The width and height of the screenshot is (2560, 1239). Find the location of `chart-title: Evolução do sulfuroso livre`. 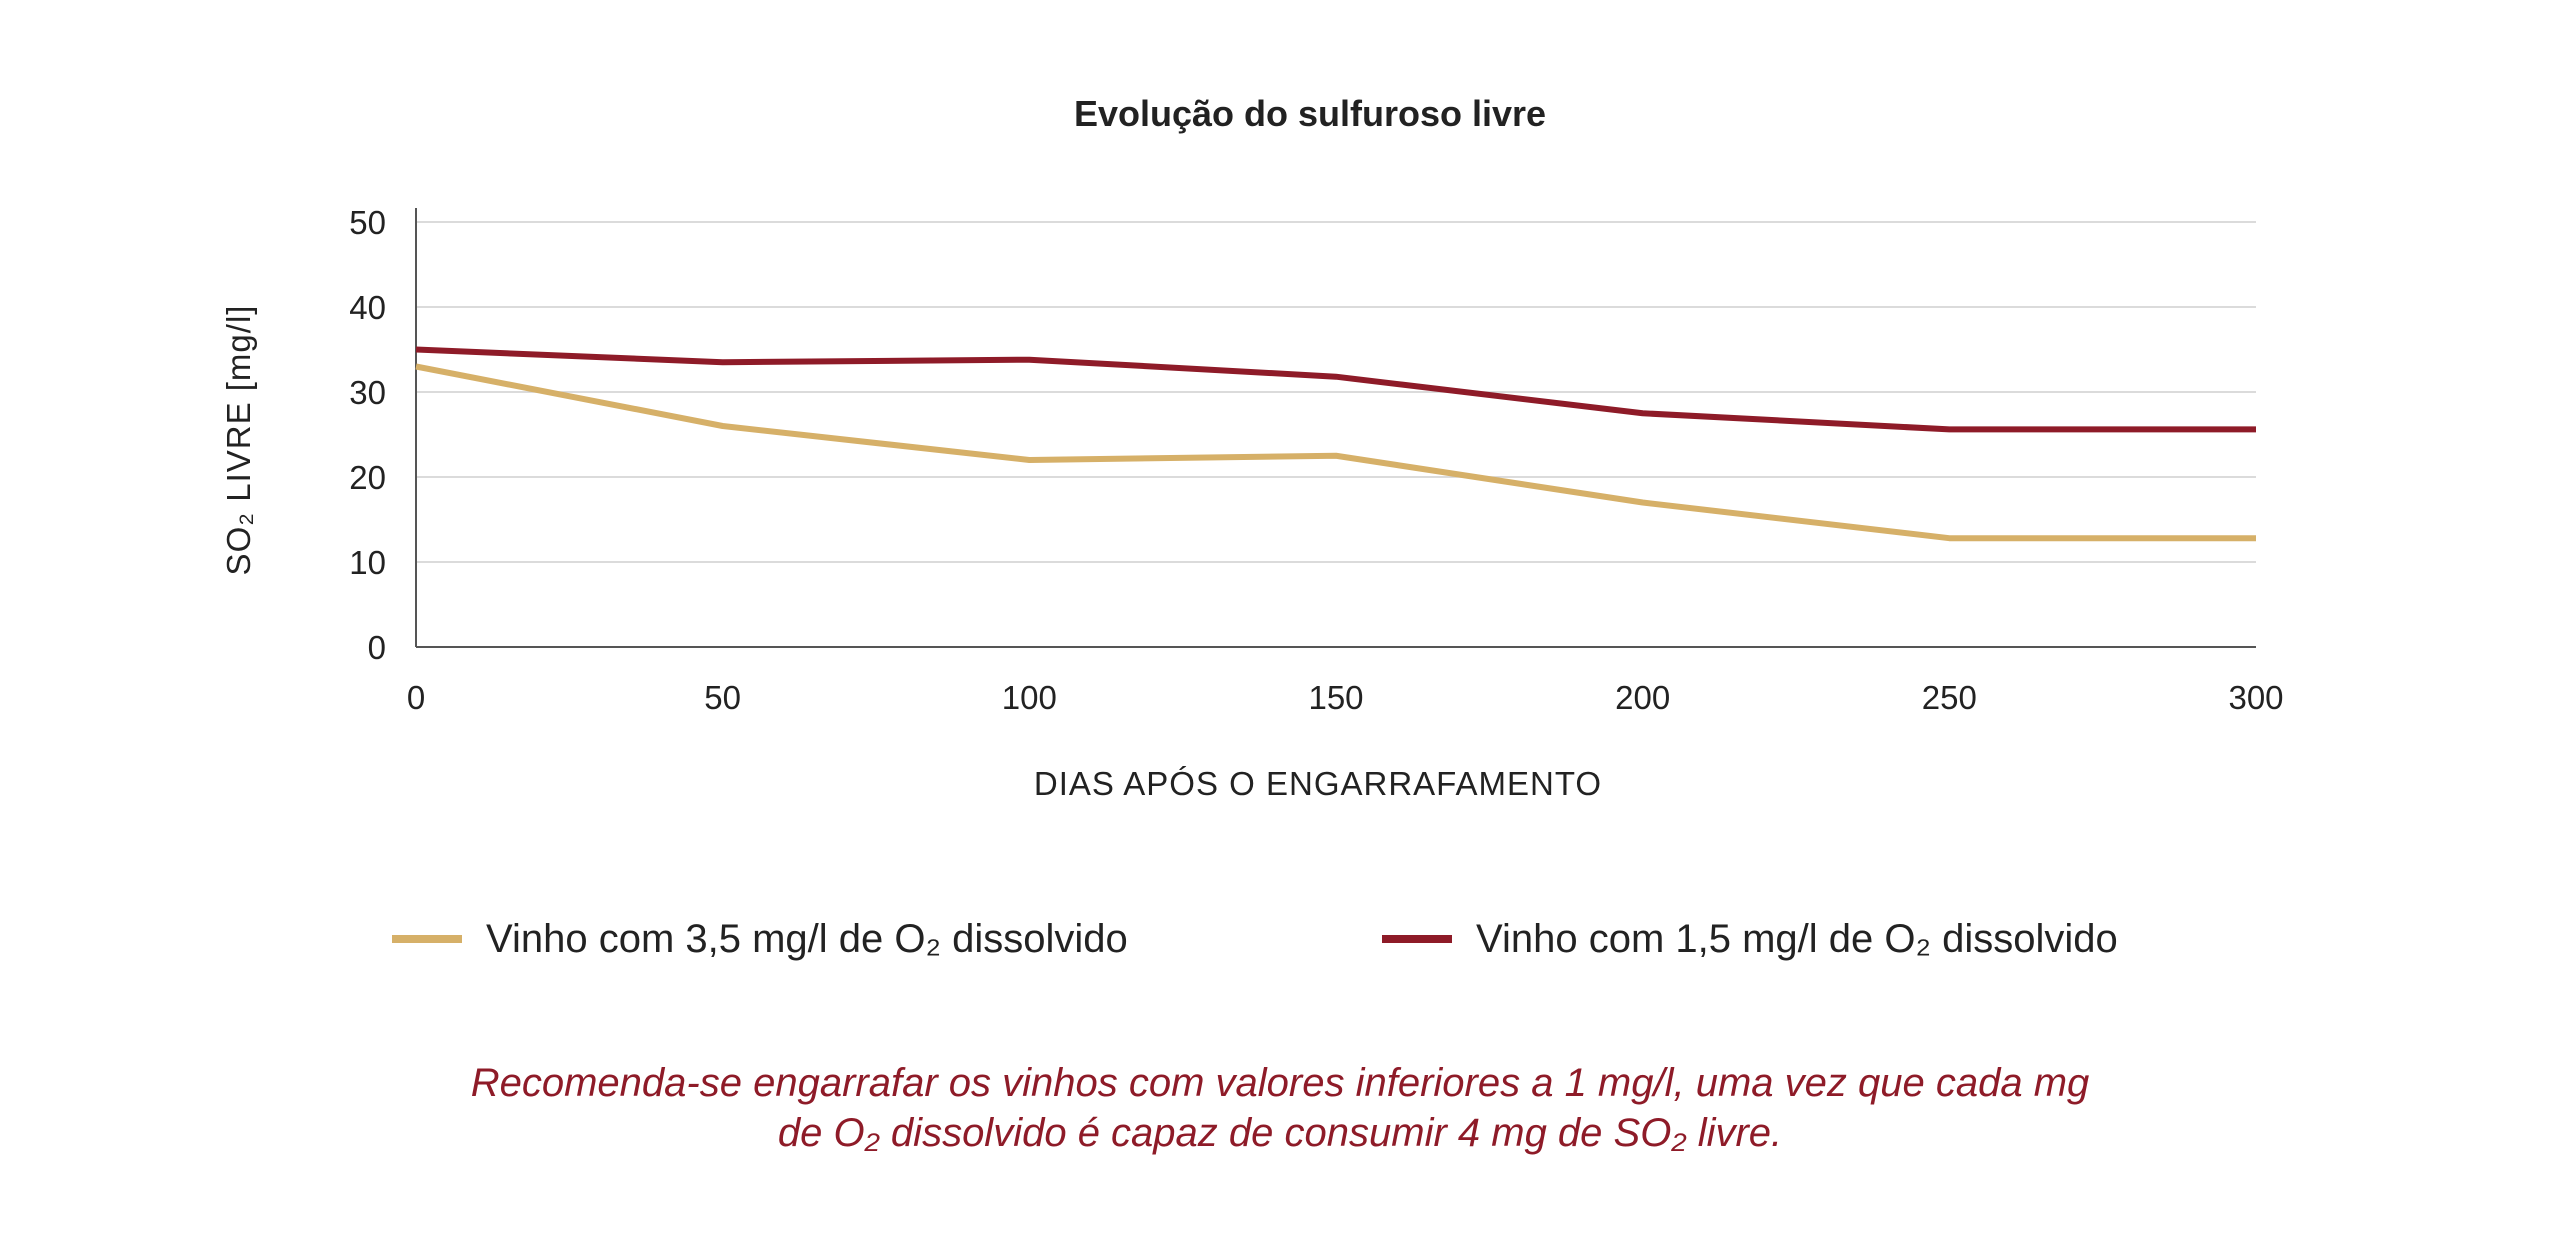

chart-title: Evolução do sulfuroso livre is located at coordinates (1310, 113).